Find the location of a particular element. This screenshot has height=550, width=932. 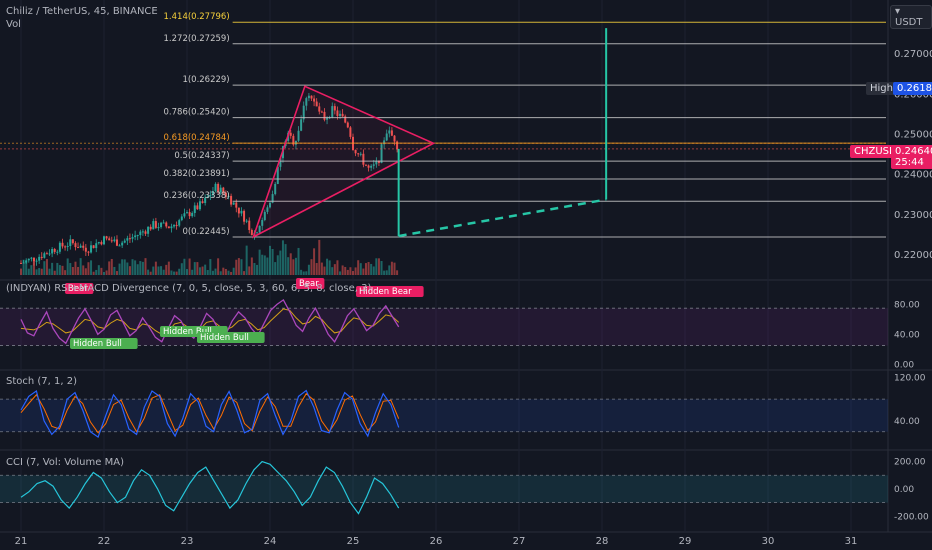

rsi-band is located at coordinates (444, 327).